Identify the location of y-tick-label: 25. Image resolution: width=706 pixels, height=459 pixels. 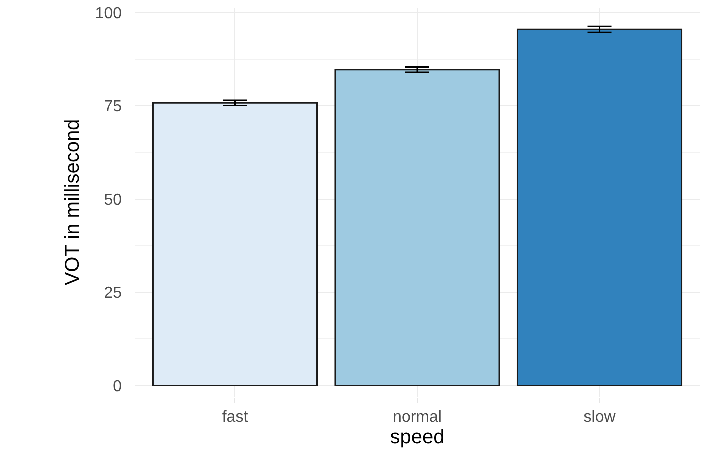
(113, 293).